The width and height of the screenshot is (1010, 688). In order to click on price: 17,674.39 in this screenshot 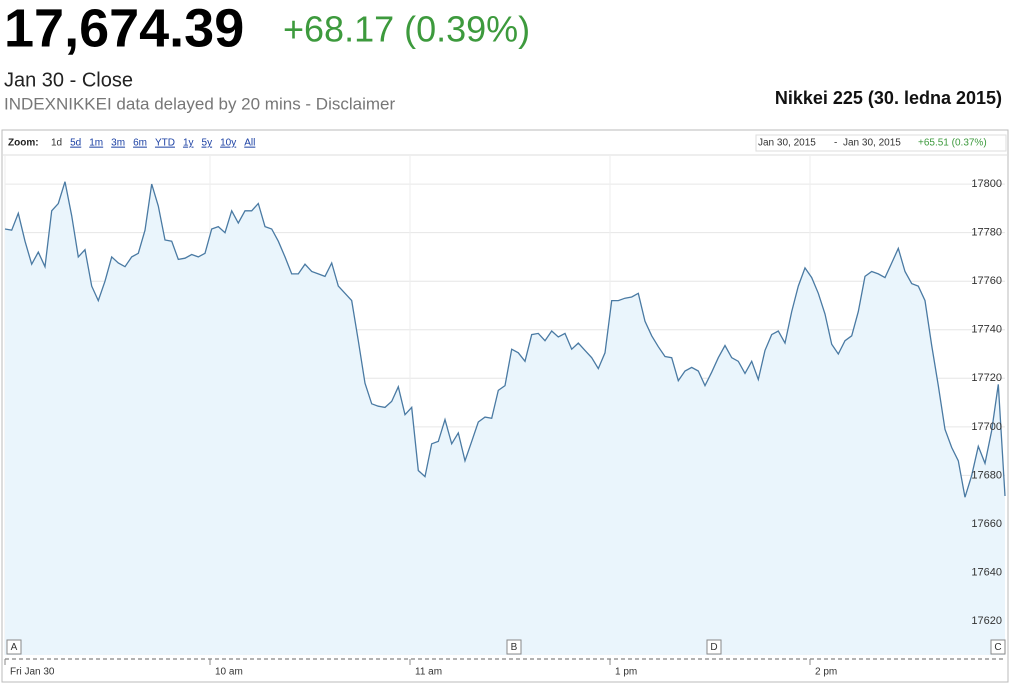, I will do `click(124, 29)`.